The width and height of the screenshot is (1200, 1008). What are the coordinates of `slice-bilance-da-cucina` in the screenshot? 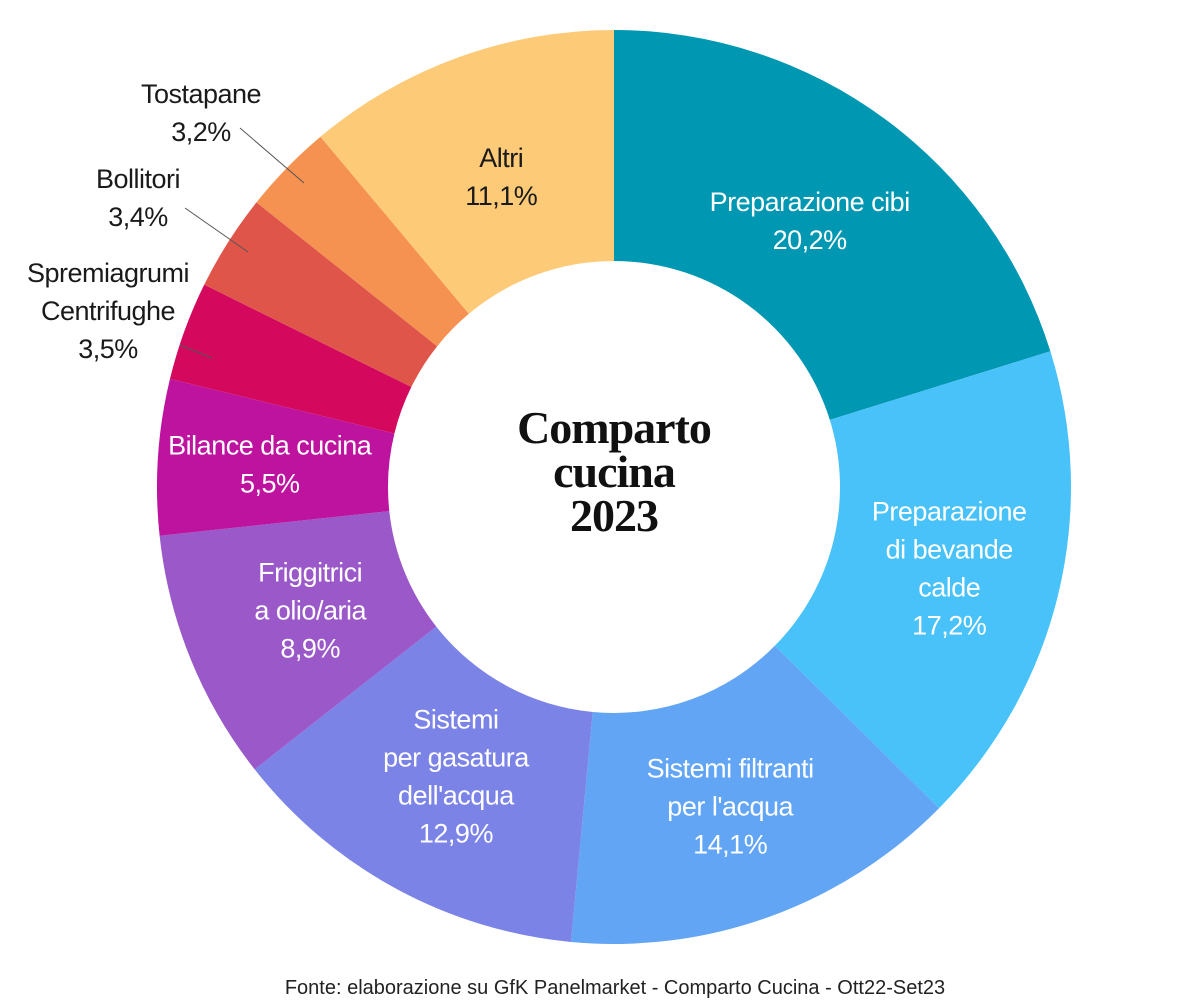 It's located at (276, 457).